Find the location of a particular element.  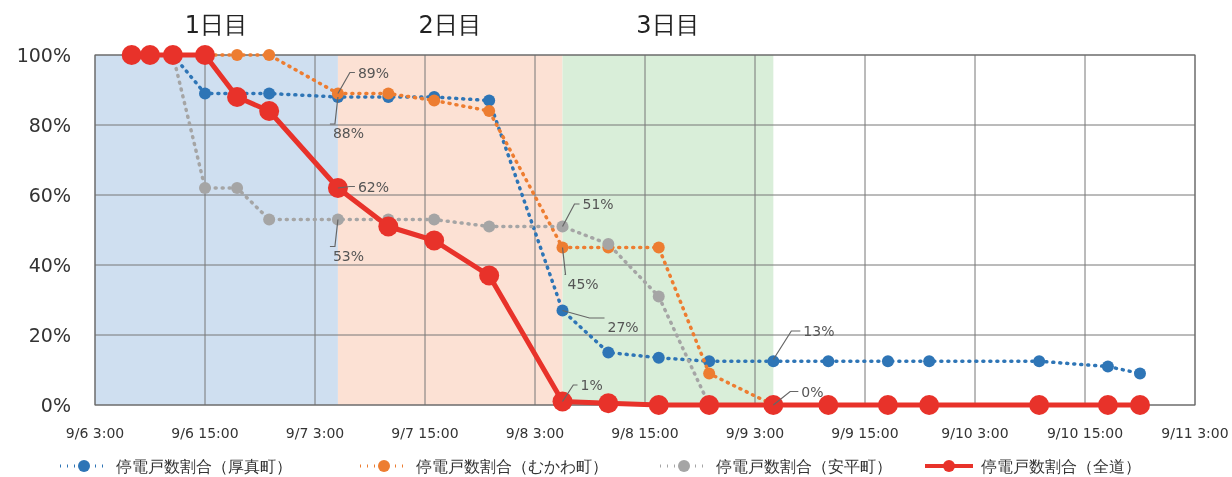

x-tick-label: 9/10 3:00 is located at coordinates (975, 433).